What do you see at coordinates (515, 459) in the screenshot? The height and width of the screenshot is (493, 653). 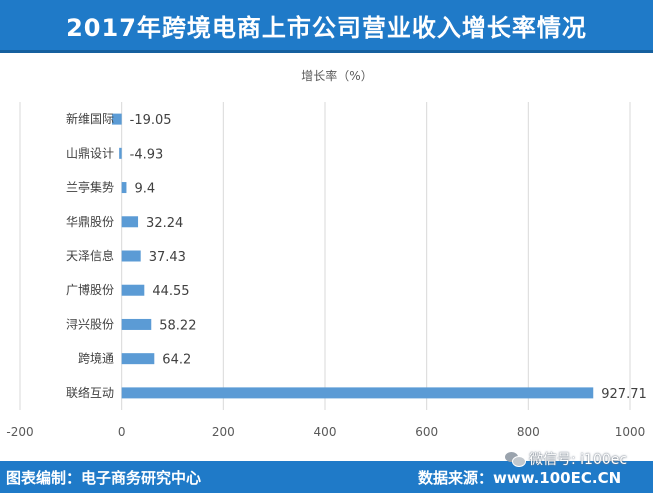 I see `wechat-icon` at bounding box center [515, 459].